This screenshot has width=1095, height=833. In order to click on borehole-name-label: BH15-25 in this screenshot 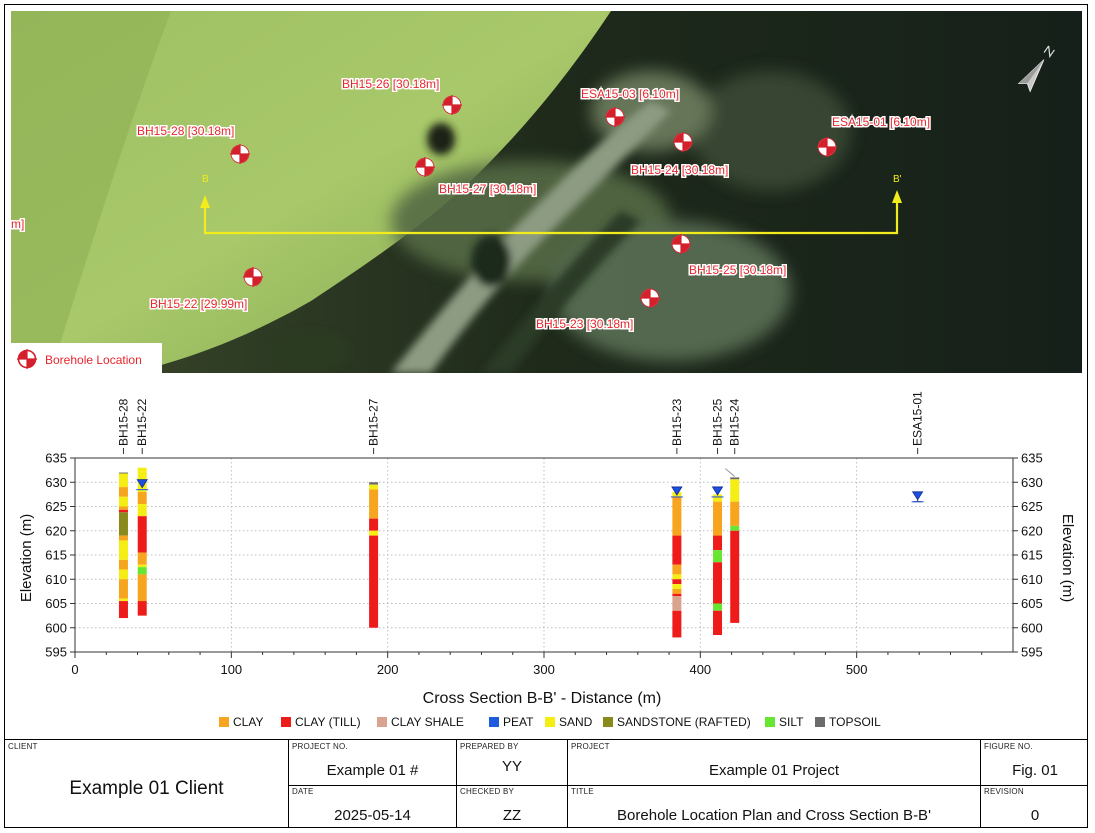, I will do `click(718, 422)`.